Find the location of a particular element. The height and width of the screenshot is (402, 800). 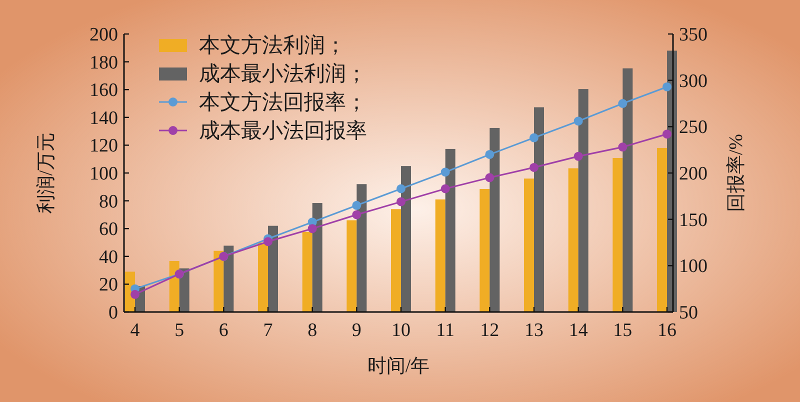

x-tick-label: 13 is located at coordinates (534, 330).